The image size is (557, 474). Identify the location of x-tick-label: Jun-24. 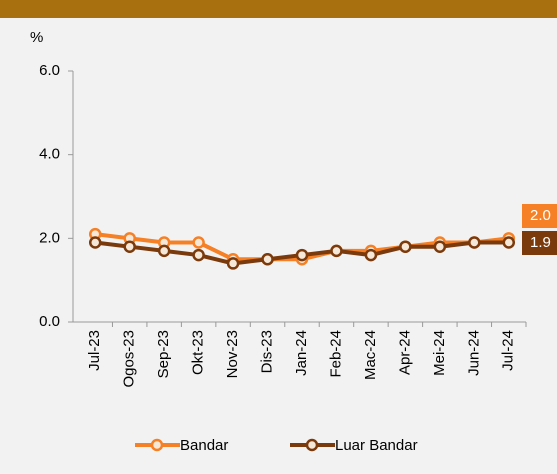
(473, 353).